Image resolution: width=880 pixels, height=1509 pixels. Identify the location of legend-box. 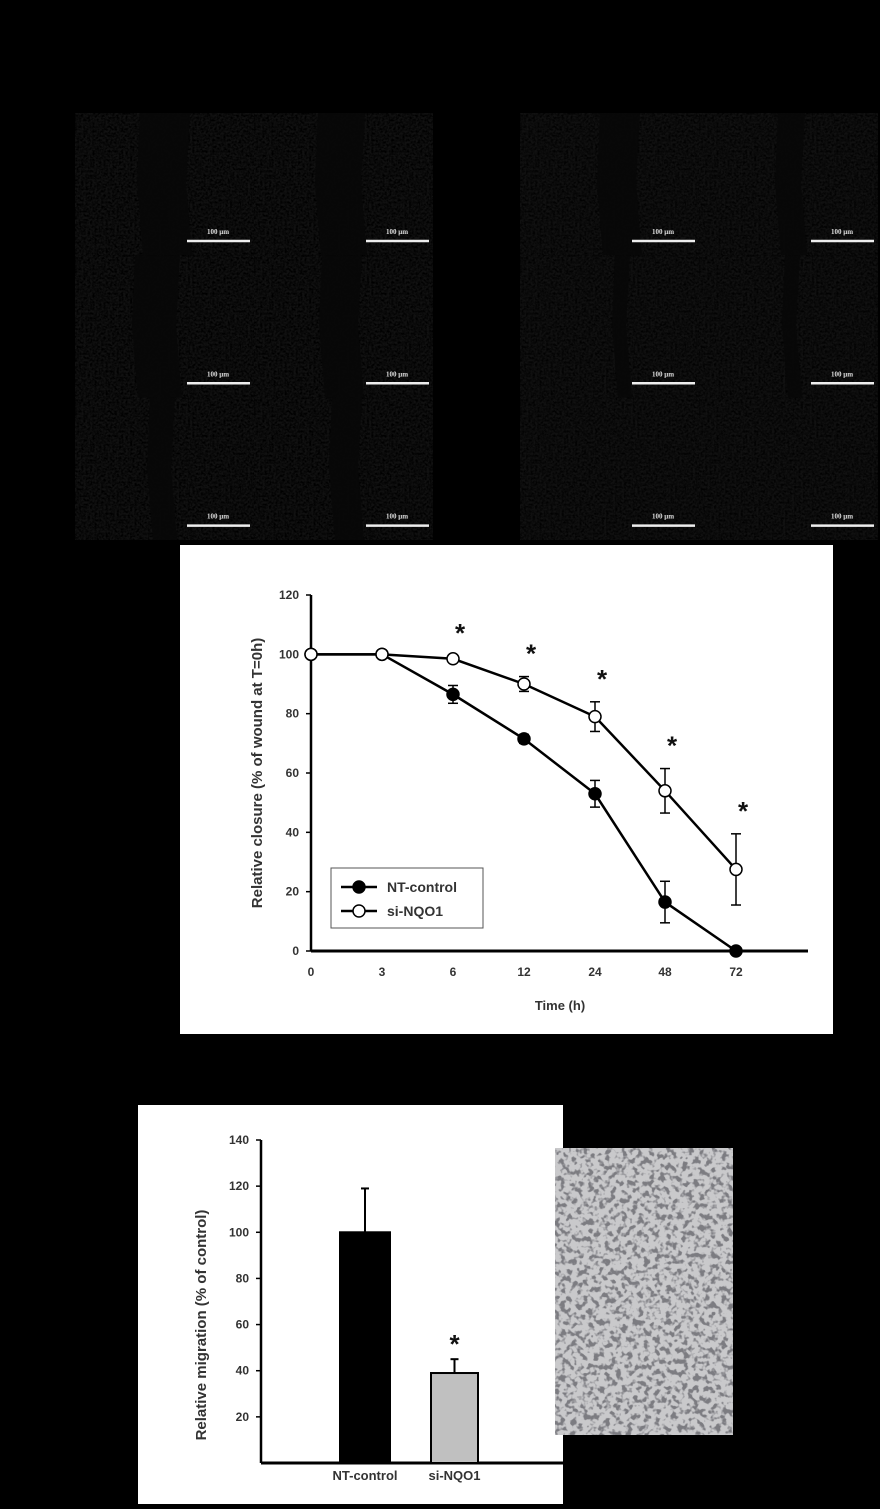
(407, 898).